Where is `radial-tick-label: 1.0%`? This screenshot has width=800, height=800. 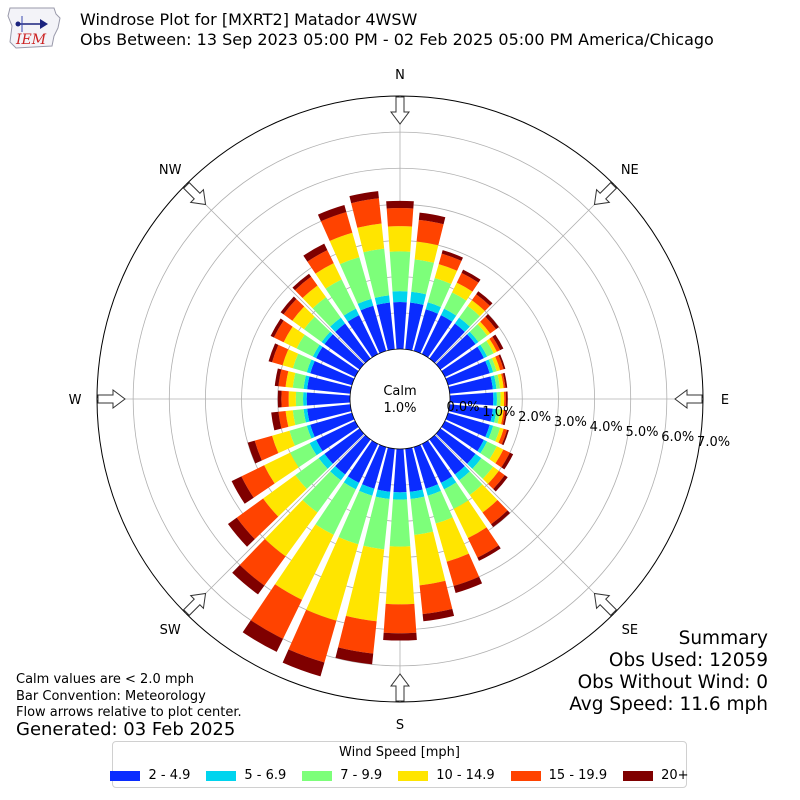 radial-tick-label: 1.0% is located at coordinates (498, 412).